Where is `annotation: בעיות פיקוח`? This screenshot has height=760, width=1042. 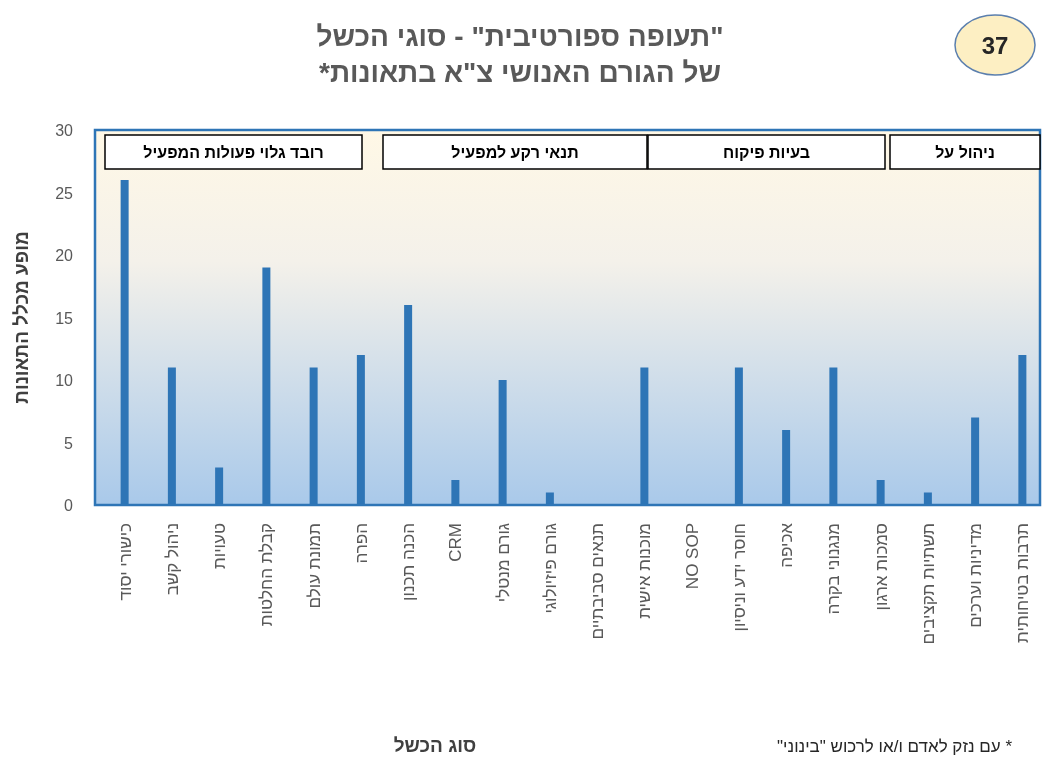
annotation: בעיות פיקוח is located at coordinates (766, 152).